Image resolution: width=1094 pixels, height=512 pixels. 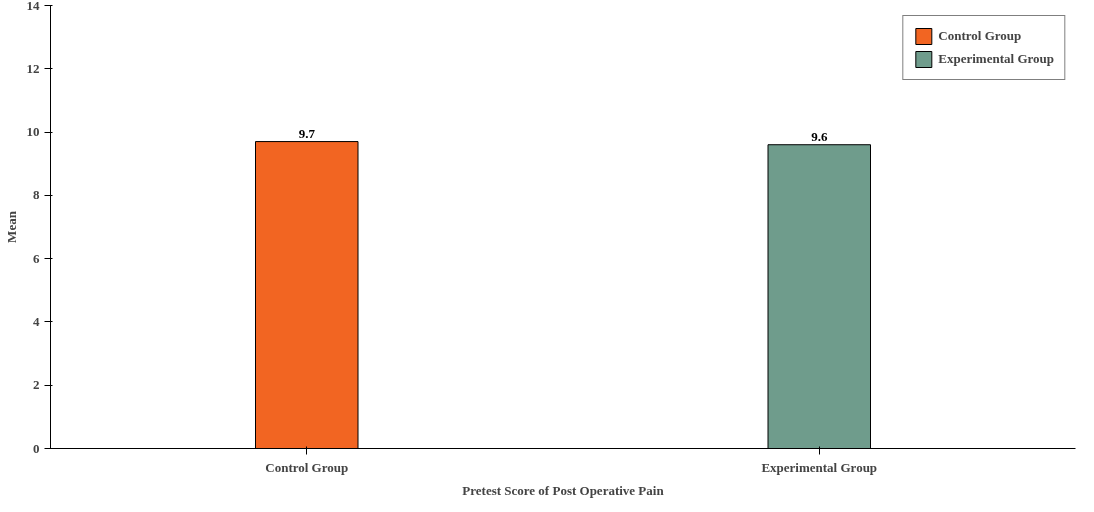 I want to click on y-tick-label: 8, so click(x=36, y=195).